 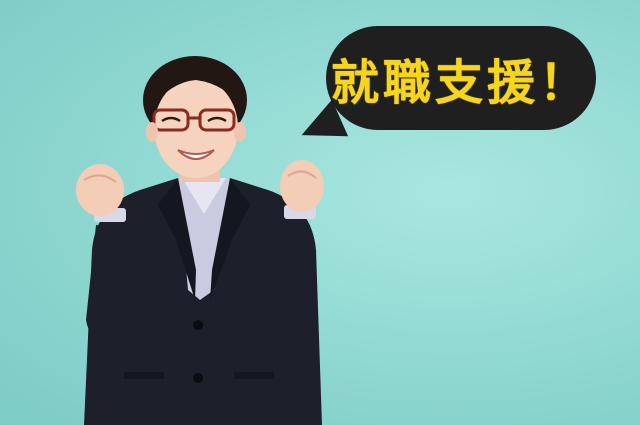 What do you see at coordinates (460, 83) in the screenshot?
I see `speech-bubble-text: 就職支援！` at bounding box center [460, 83].